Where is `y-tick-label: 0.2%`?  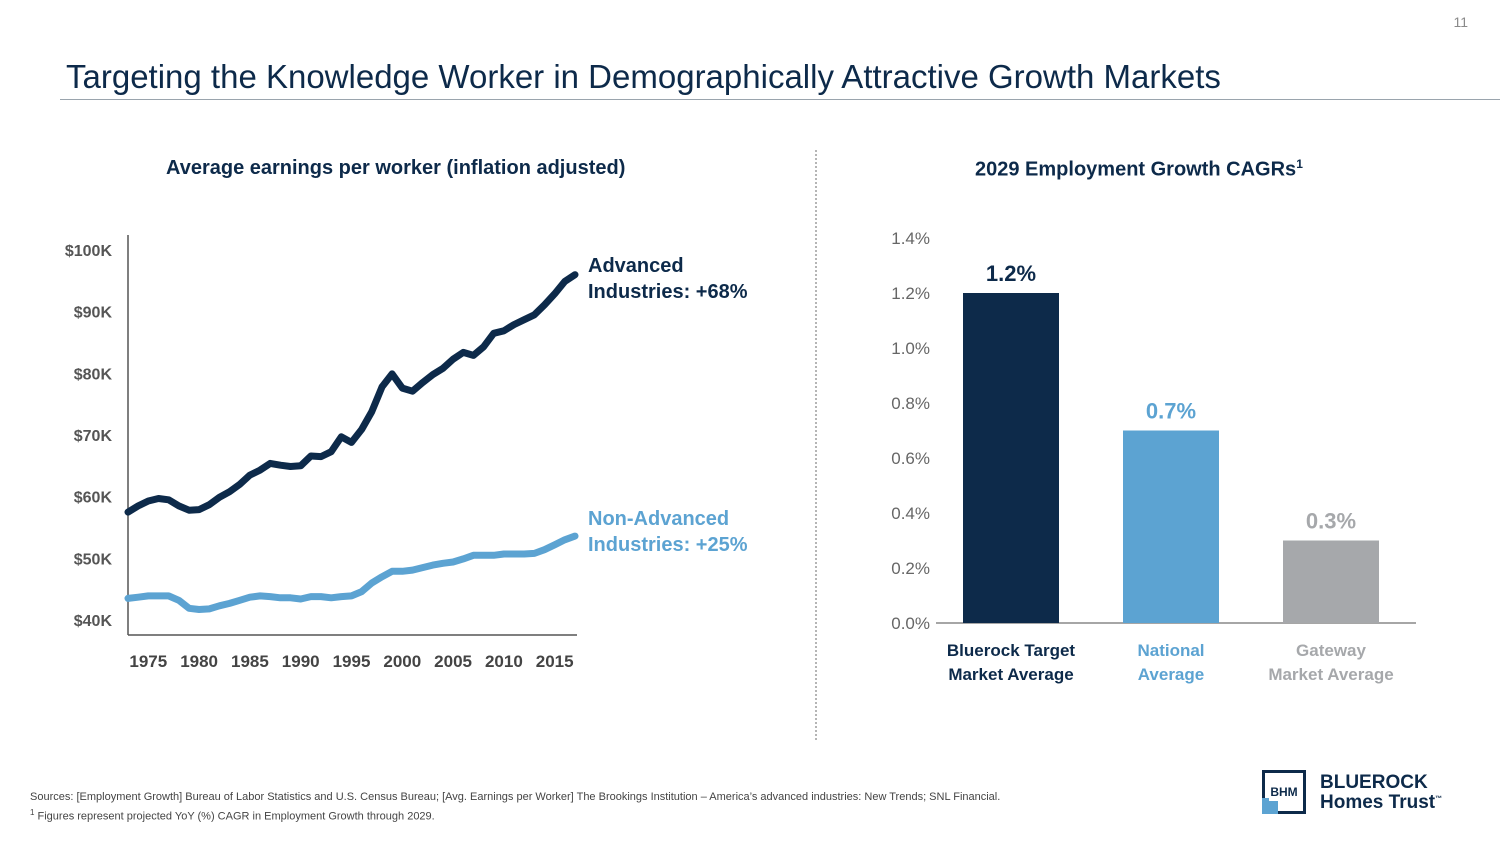 y-tick-label: 0.2% is located at coordinates (910, 568).